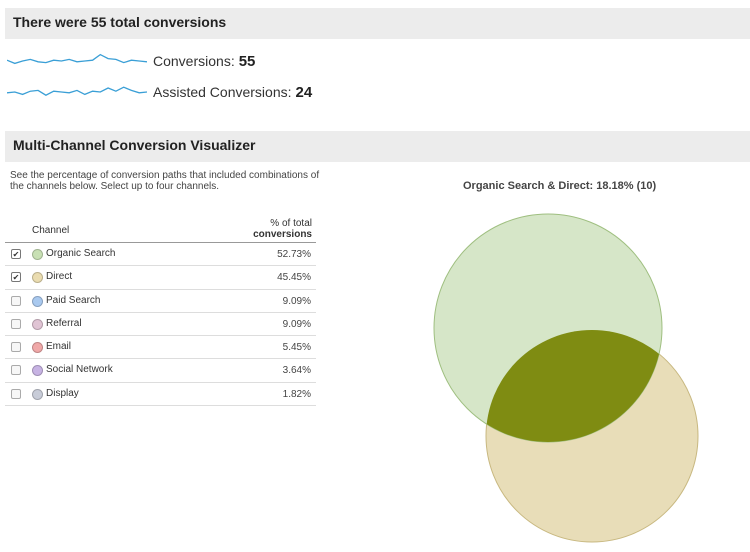 Image resolution: width=750 pixels, height=552 pixels. What do you see at coordinates (282, 234) in the screenshot?
I see `pct-header-line2: conversions` at bounding box center [282, 234].